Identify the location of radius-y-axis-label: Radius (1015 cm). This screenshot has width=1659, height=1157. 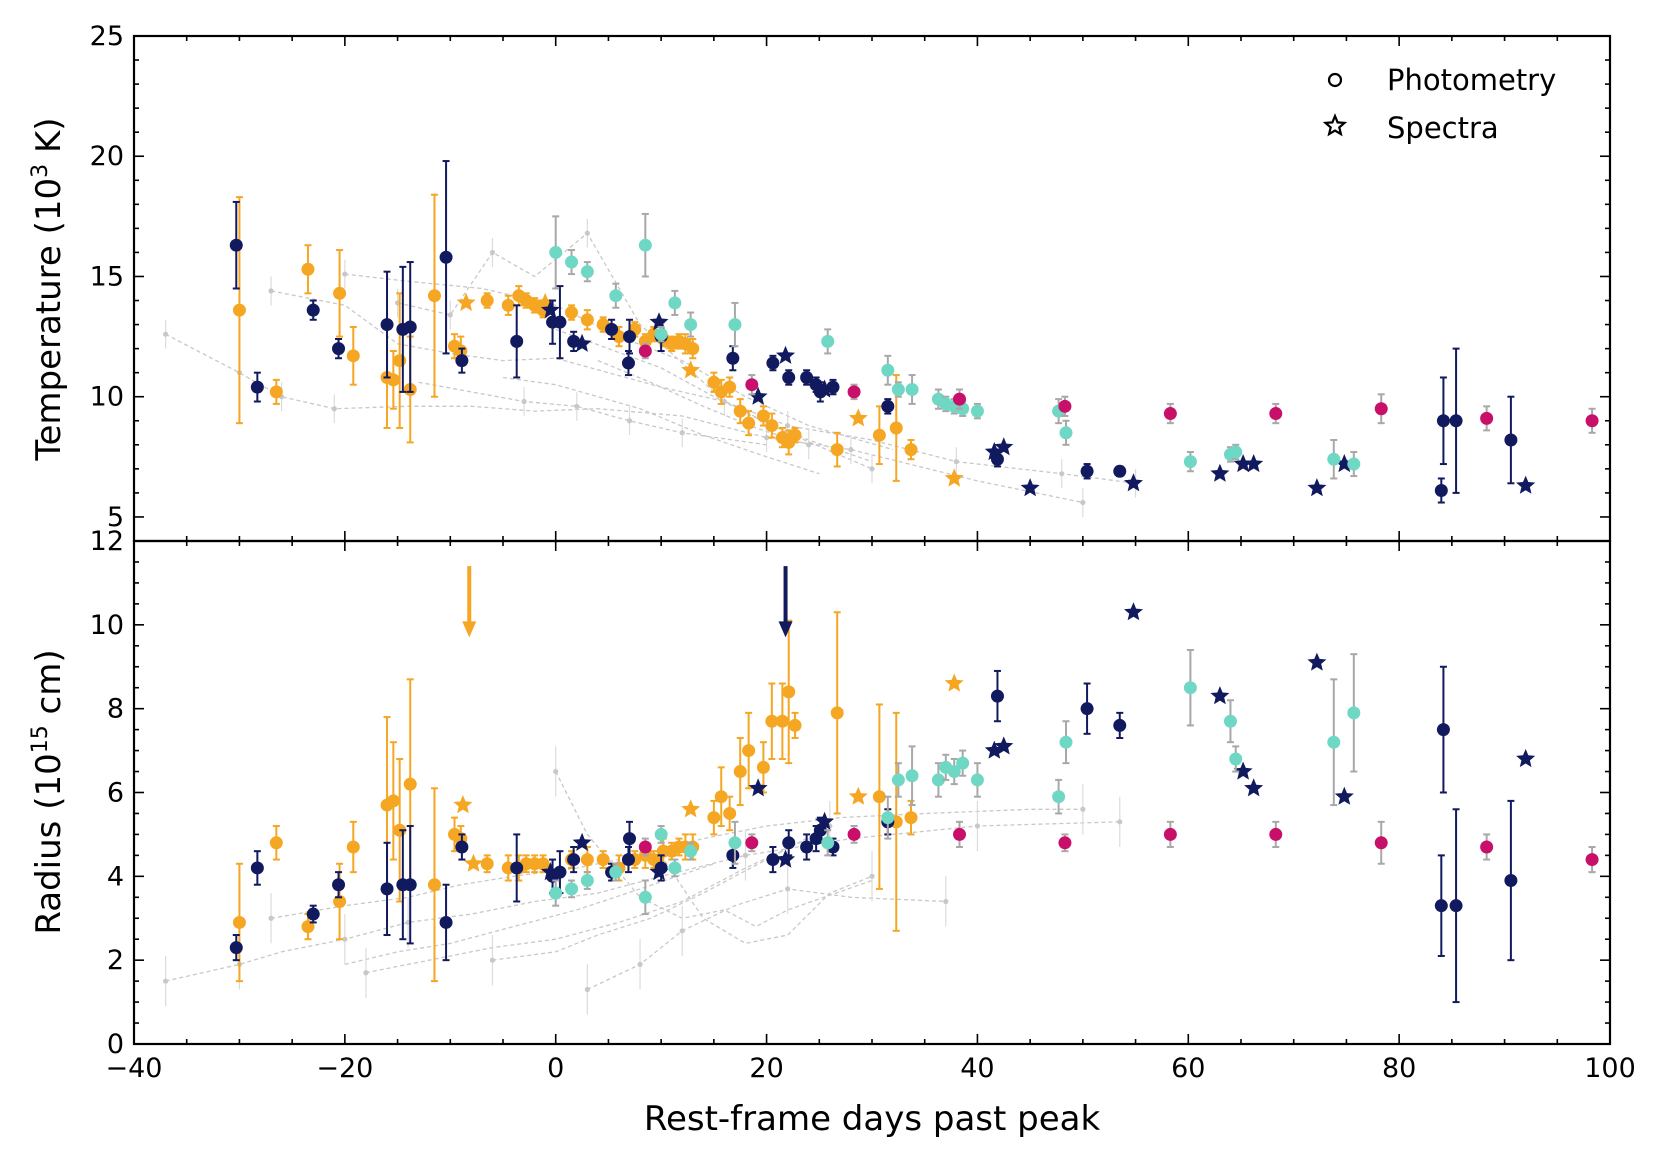
(48, 791).